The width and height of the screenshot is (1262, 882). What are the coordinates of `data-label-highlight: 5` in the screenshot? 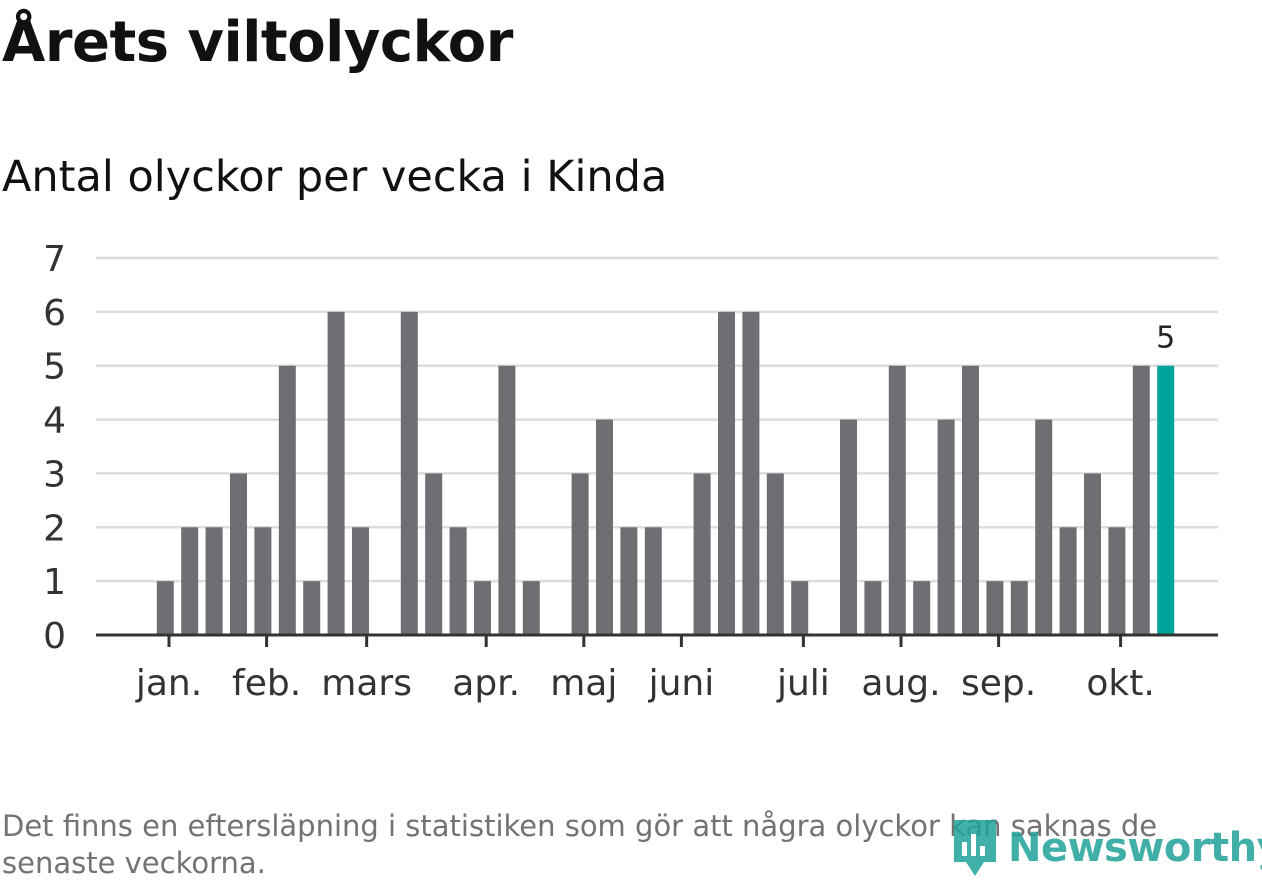 It's located at (1165, 338).